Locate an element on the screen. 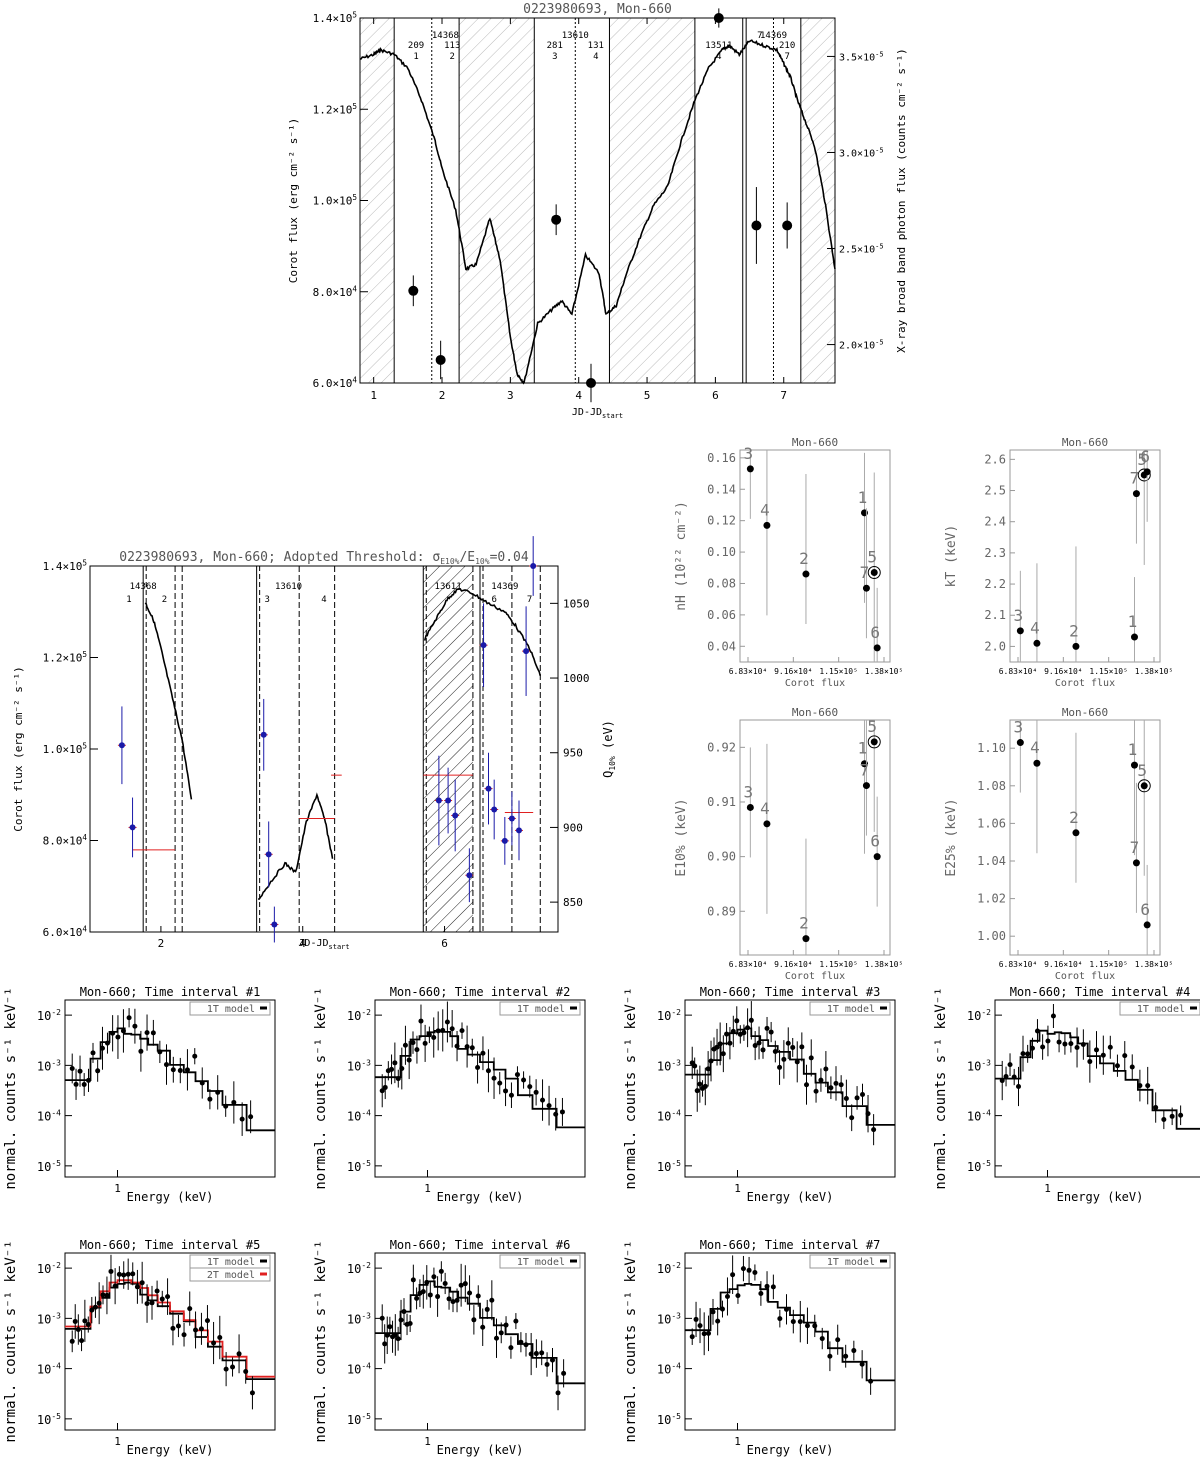 Image resolution: width=1200 pixels, height=1477 pixels. param-point-label: 1 is located at coordinates (1133, 621).